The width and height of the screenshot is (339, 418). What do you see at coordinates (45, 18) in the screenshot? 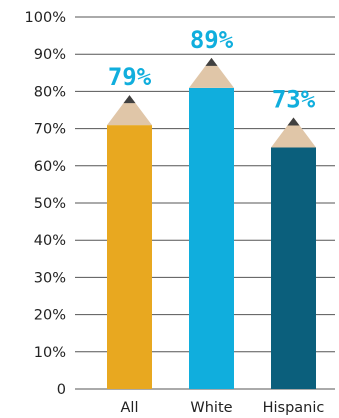
I see `y-tick-label: 100%` at bounding box center [45, 18].